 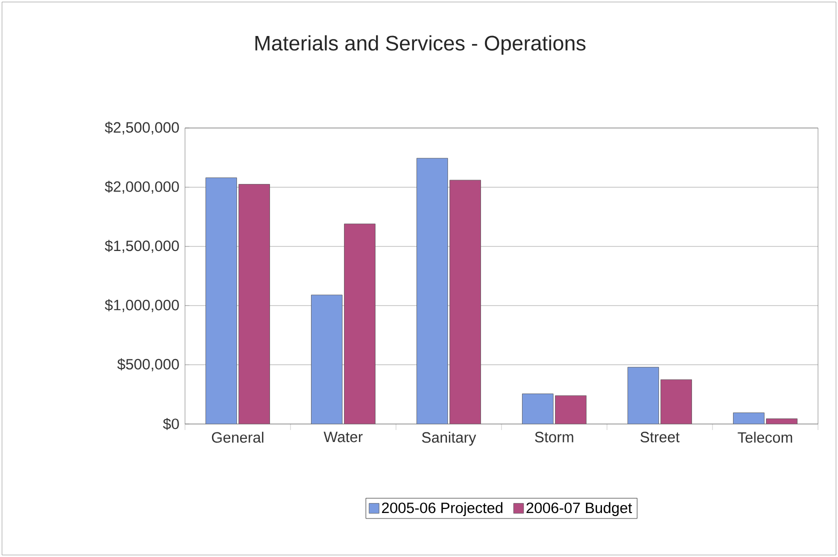 I want to click on y-tick-label: $2,000,000, so click(x=141, y=187).